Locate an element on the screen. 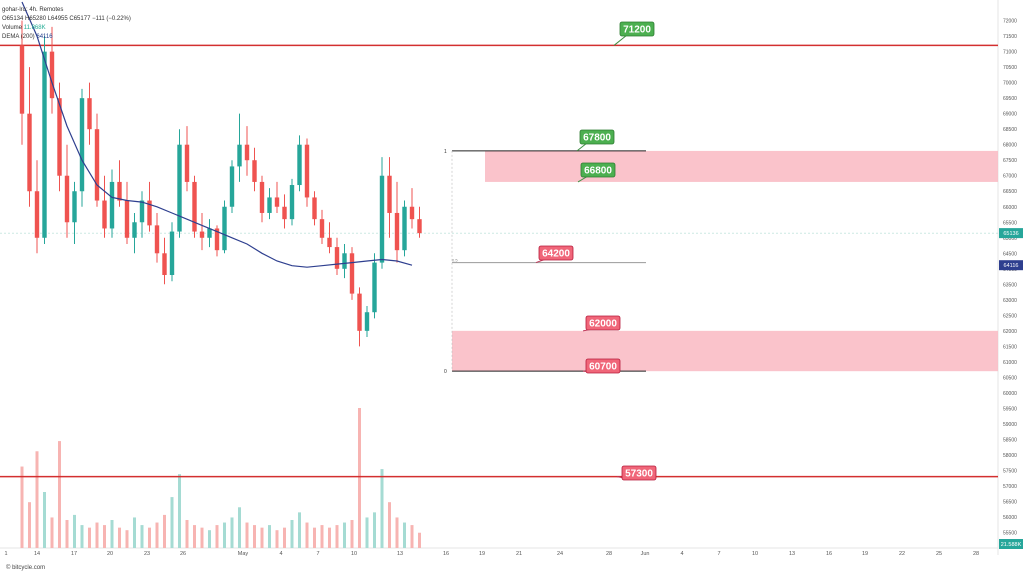 This screenshot has width=1024, height=581. price-tick-label: 66000 is located at coordinates (1010, 208).